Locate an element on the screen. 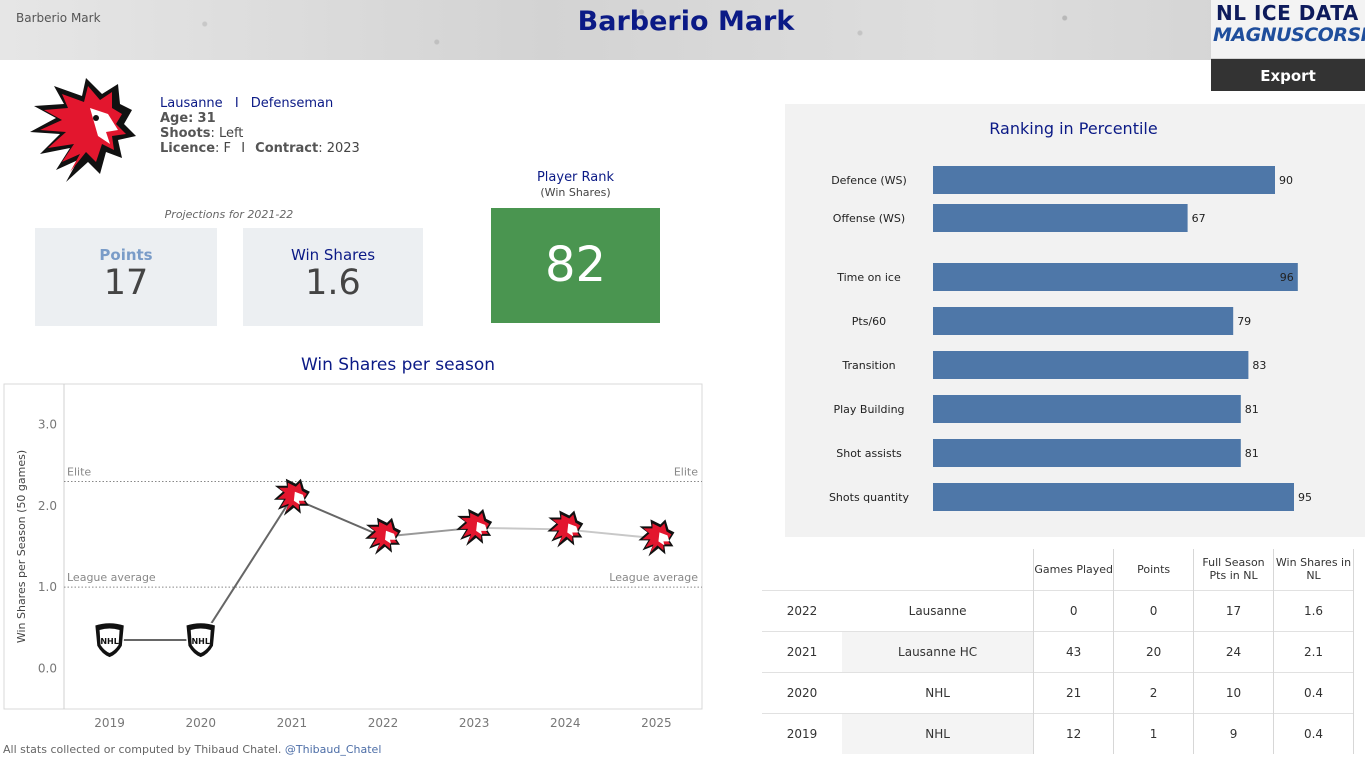 This screenshot has width=1365, height=767. page-title: Barberio Mark is located at coordinates (686, 21).